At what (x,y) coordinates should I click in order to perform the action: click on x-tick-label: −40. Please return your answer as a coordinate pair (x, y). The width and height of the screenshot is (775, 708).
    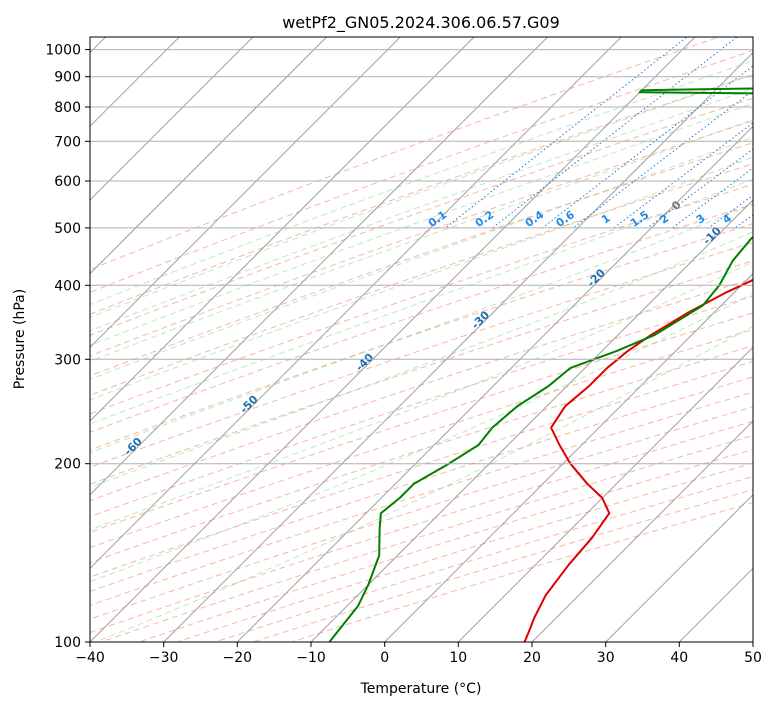
    Looking at the image, I should click on (90, 658).